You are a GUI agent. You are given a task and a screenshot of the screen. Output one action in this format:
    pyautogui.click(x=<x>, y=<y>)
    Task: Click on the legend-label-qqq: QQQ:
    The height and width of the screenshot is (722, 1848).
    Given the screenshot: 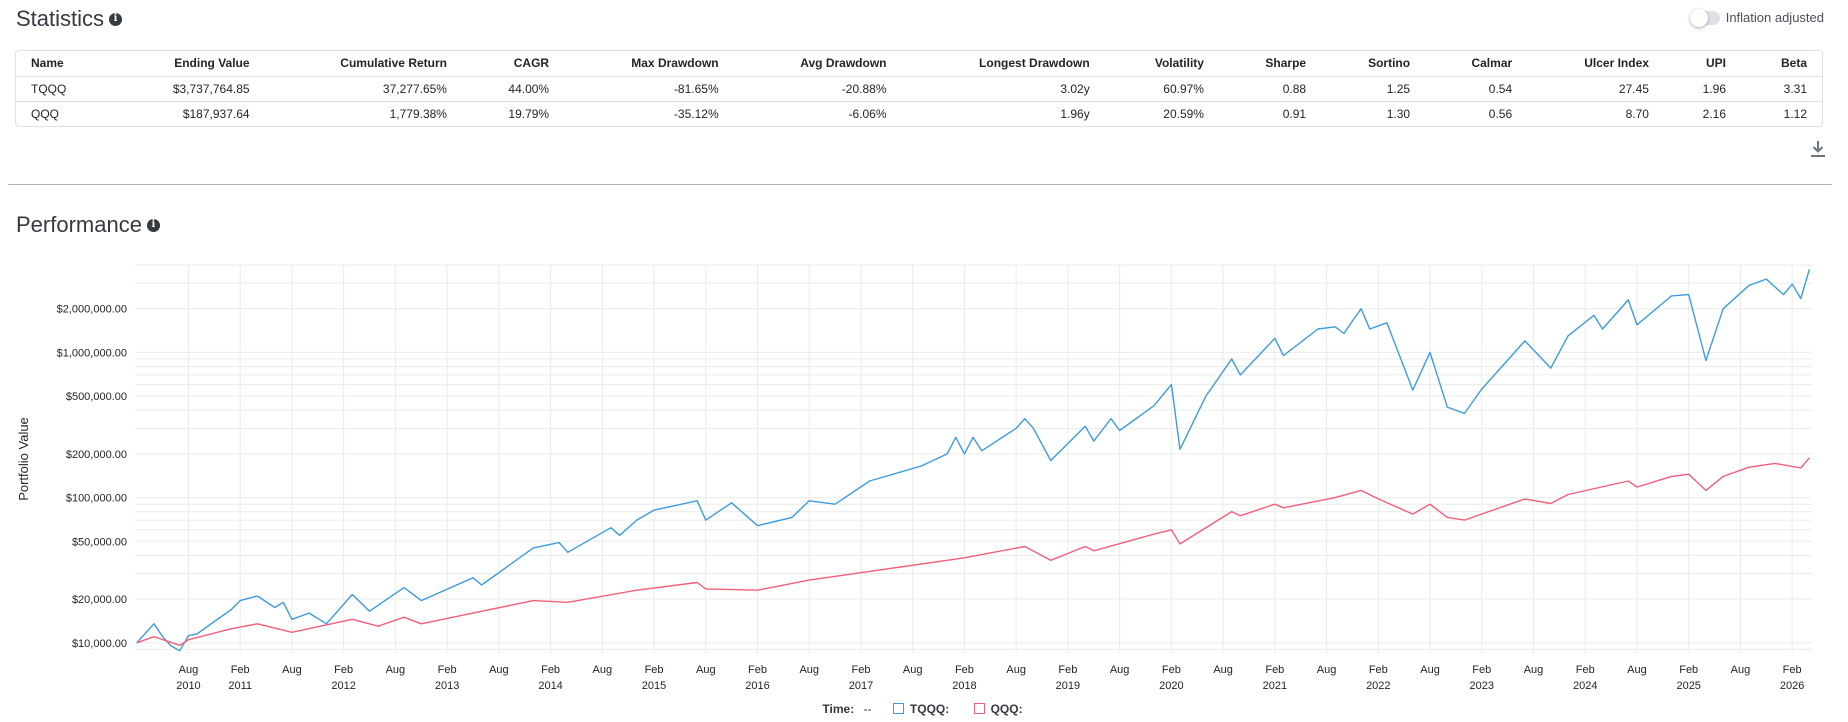 What is the action you would take?
    pyautogui.click(x=1006, y=709)
    